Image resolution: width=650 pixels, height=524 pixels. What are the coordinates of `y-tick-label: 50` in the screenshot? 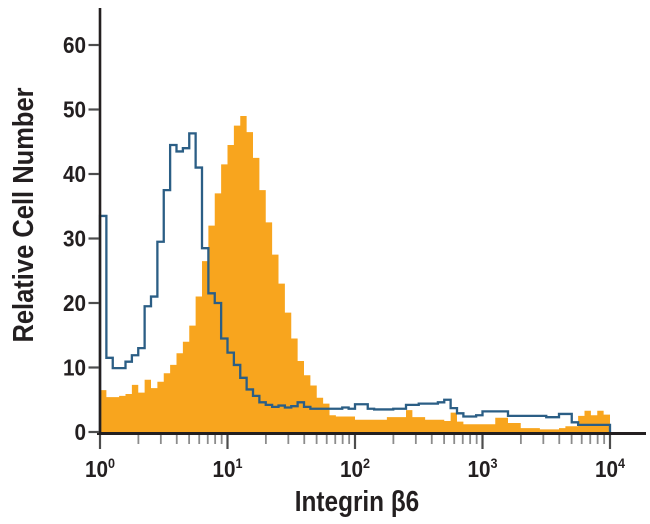 It's located at (74, 109).